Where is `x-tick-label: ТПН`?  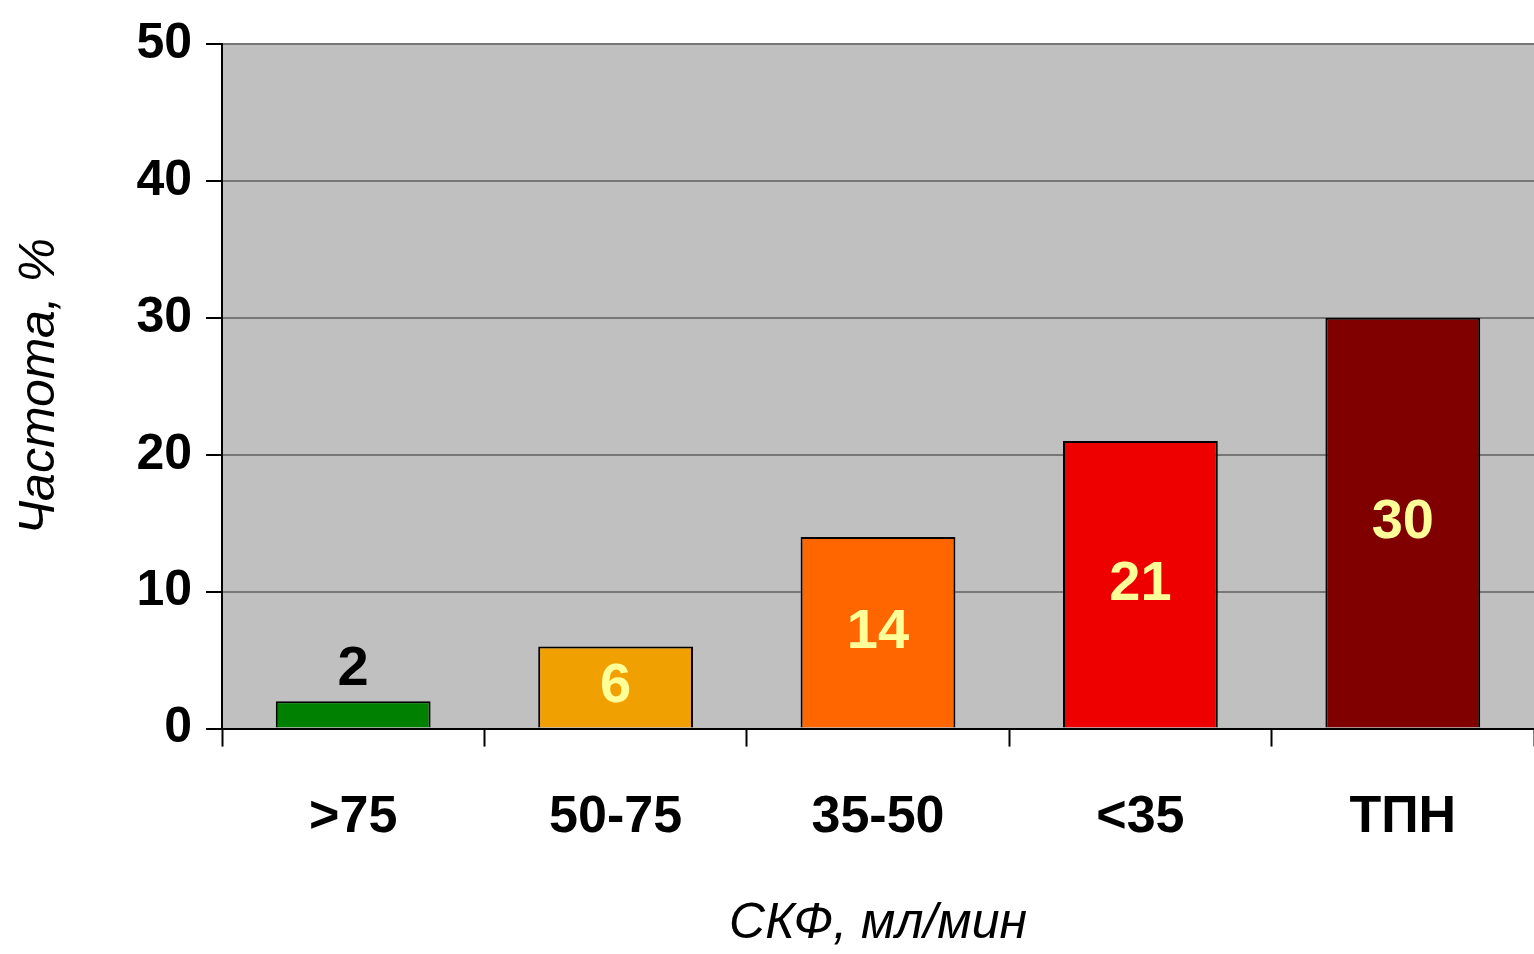 x-tick-label: ТПН is located at coordinates (1403, 814).